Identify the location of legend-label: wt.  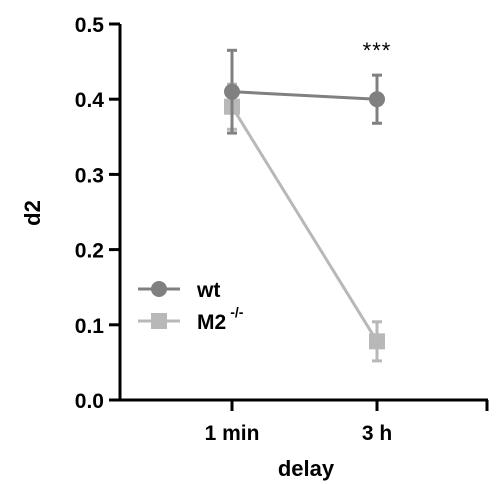
(208, 290).